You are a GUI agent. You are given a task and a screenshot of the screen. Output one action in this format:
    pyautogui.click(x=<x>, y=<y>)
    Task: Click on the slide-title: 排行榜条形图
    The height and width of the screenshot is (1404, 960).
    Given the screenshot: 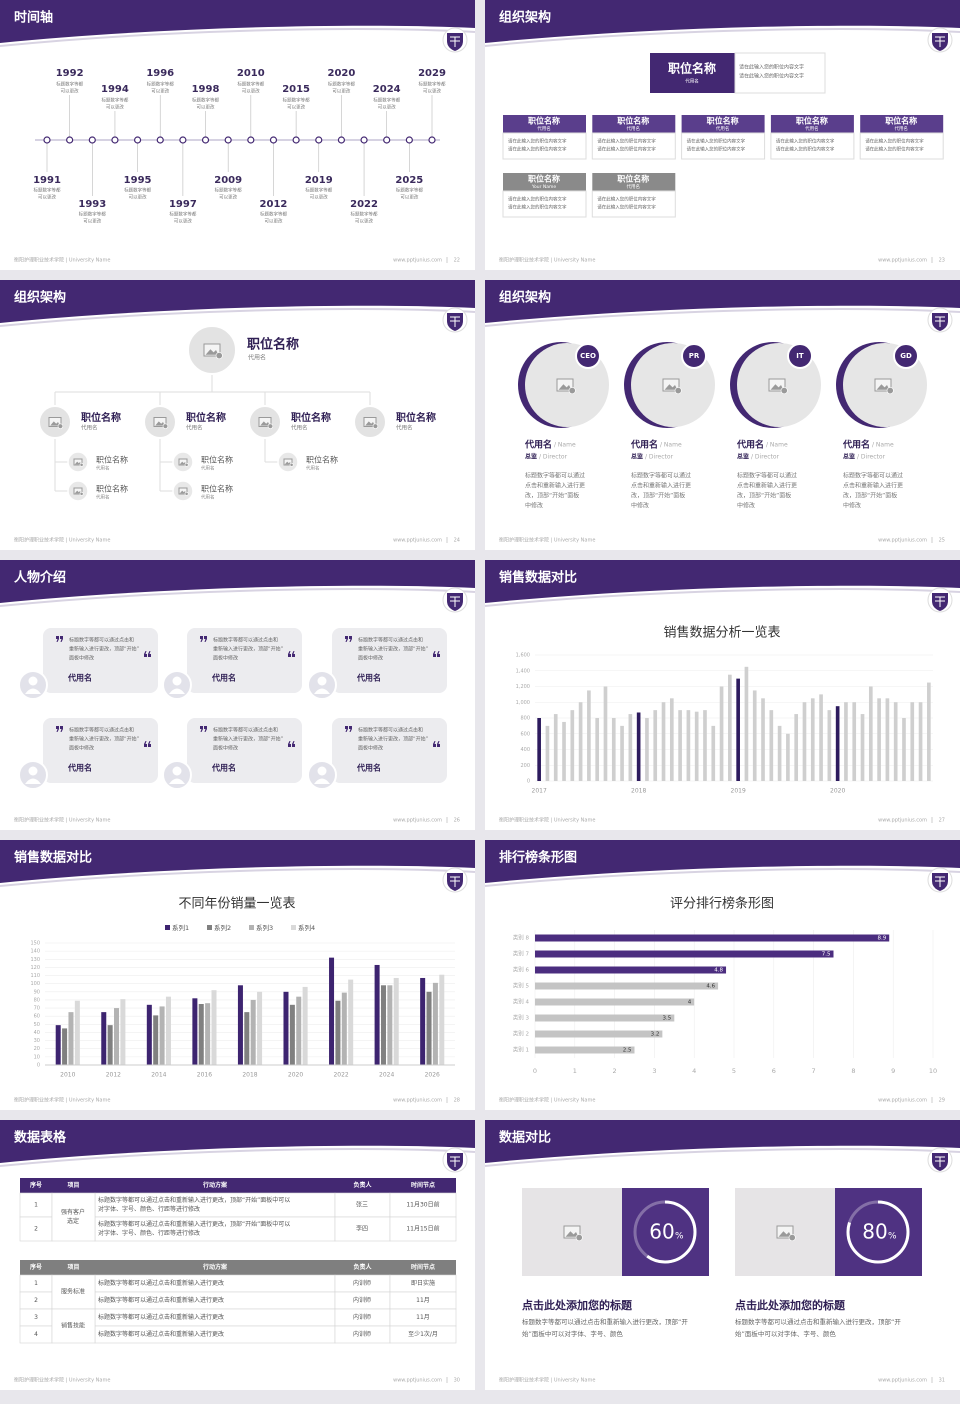 What is the action you would take?
    pyautogui.click(x=538, y=858)
    